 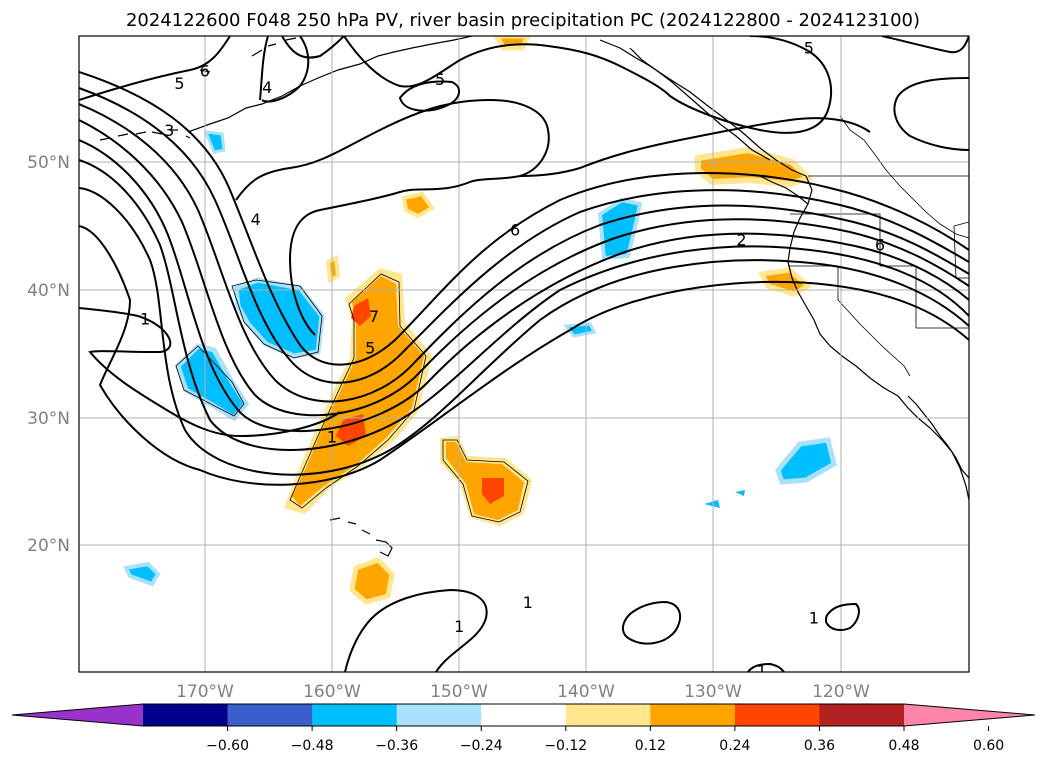 What do you see at coordinates (77, 715) in the screenshot?
I see `colorbar-extend-low` at bounding box center [77, 715].